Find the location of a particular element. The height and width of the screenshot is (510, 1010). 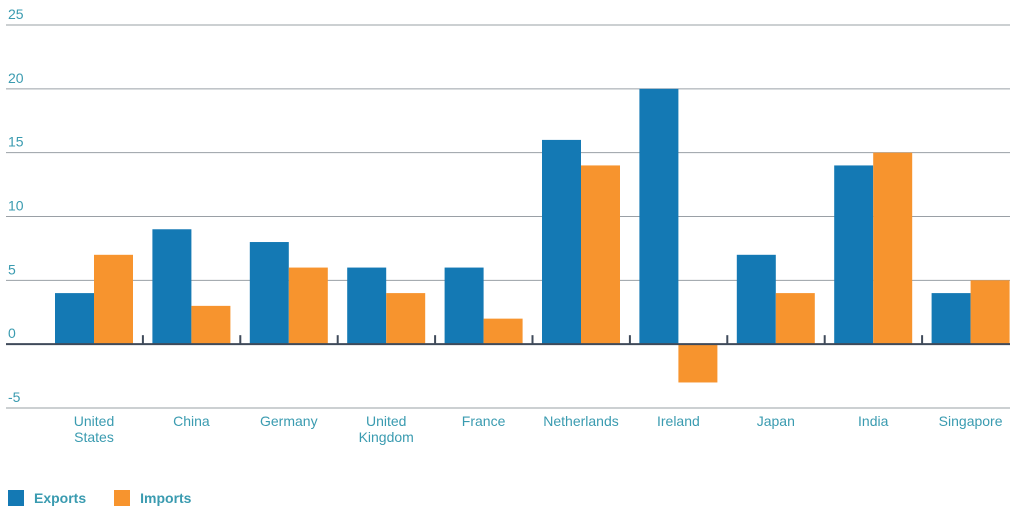

x-tick-label: Ireland is located at coordinates (678, 421).